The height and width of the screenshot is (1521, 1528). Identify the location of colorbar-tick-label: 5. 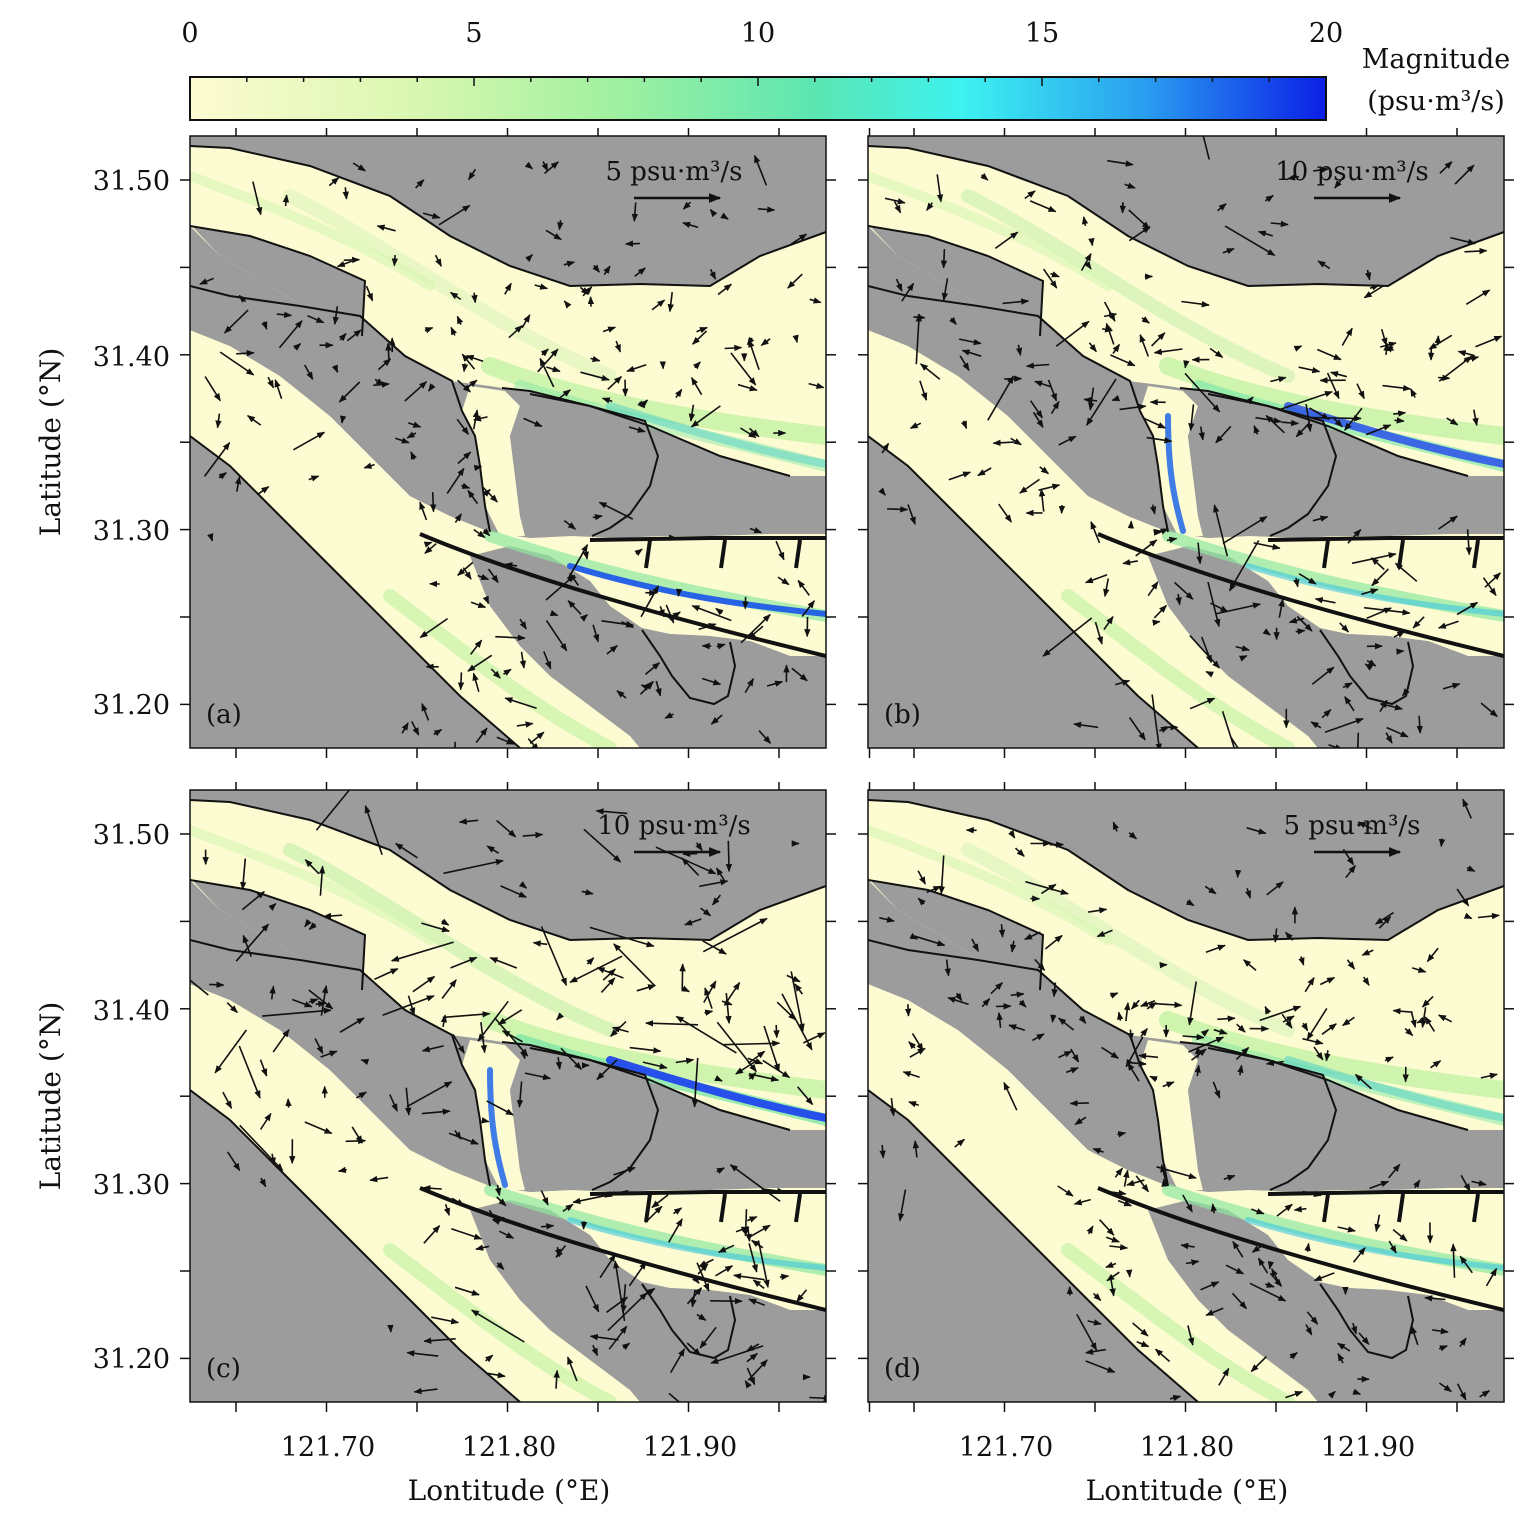
(473, 33).